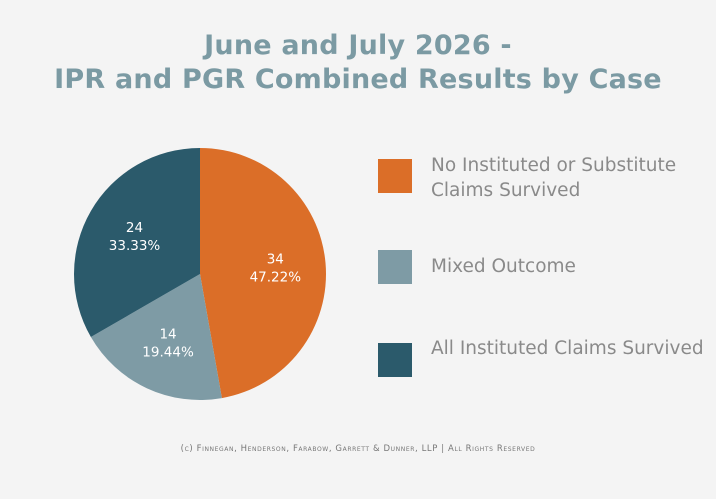  I want to click on pie-slice-value-label: 14, so click(167, 335).